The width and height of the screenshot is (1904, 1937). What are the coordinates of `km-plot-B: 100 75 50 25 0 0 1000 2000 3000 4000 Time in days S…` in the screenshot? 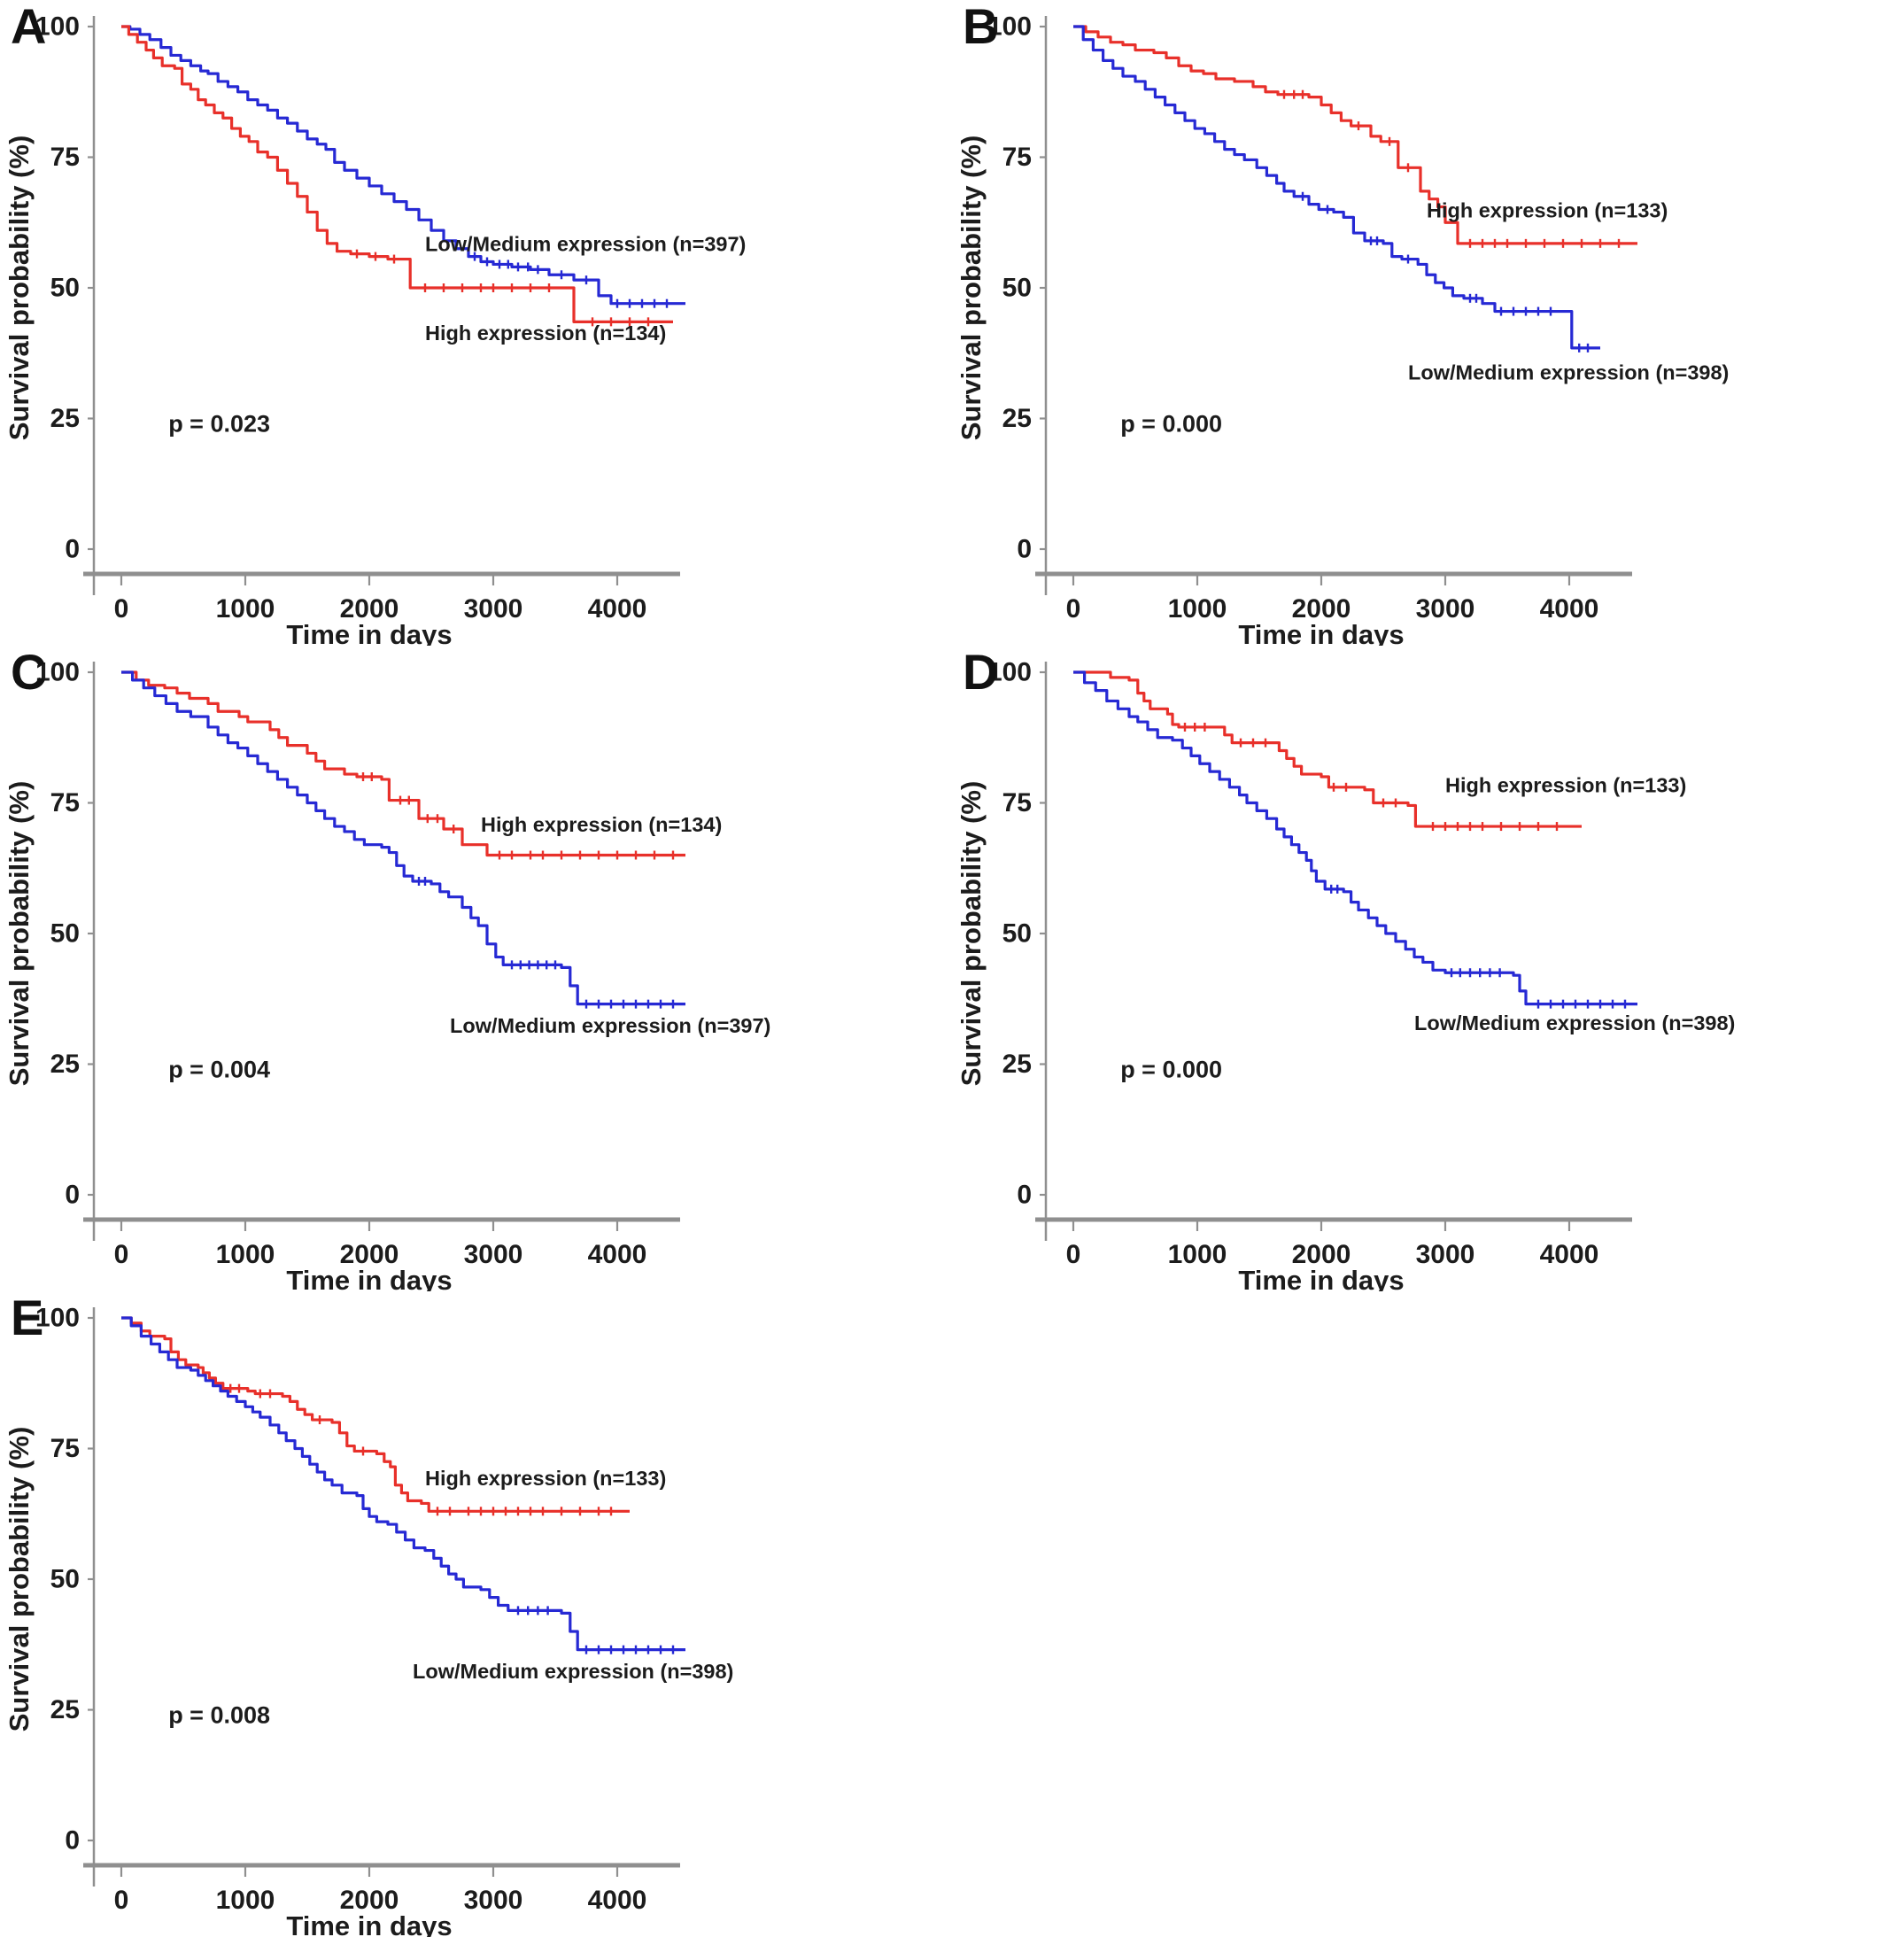 It's located at (1342, 329).